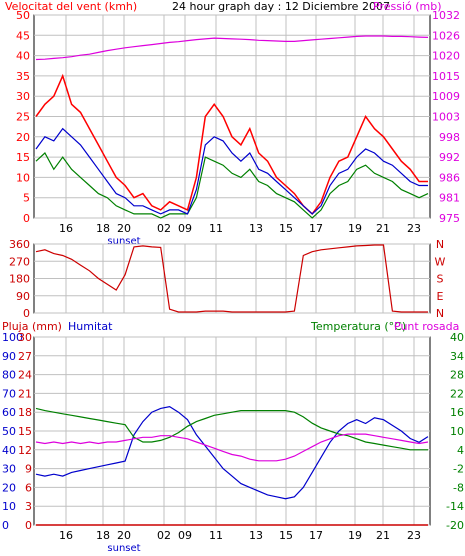 The width and height of the screenshot is (465, 556). Describe the element at coordinates (457, 337) in the screenshot. I see `temperature-ytick-10: 40` at that location.